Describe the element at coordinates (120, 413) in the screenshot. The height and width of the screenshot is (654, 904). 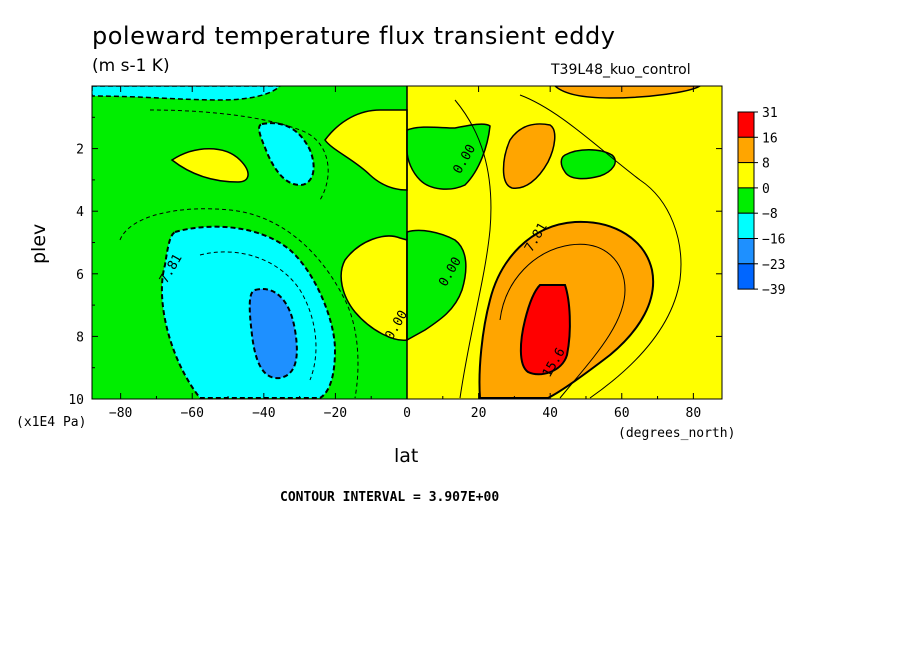
I see `x-tick-label: −80` at that location.